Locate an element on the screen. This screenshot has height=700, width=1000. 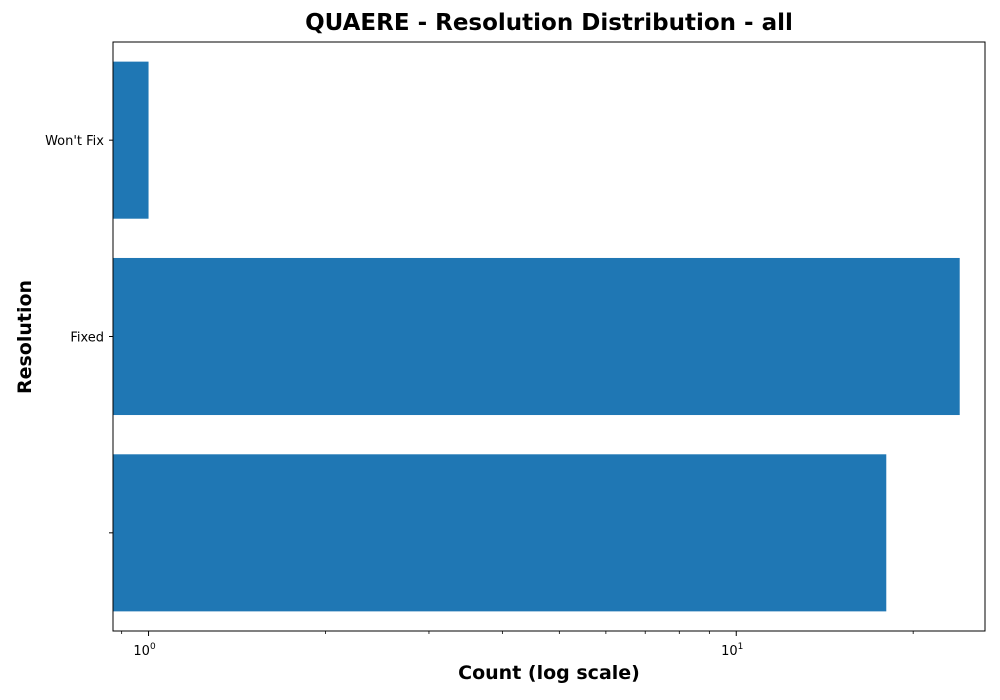
x-ticks-layer: 100 10¹ is located at coordinates (438, 645).